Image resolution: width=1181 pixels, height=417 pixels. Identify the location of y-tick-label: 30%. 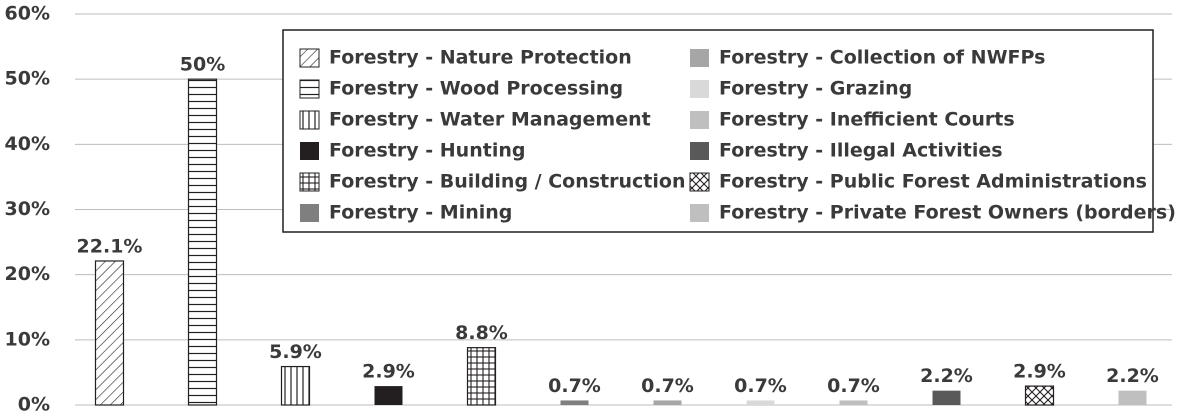
(27, 209).